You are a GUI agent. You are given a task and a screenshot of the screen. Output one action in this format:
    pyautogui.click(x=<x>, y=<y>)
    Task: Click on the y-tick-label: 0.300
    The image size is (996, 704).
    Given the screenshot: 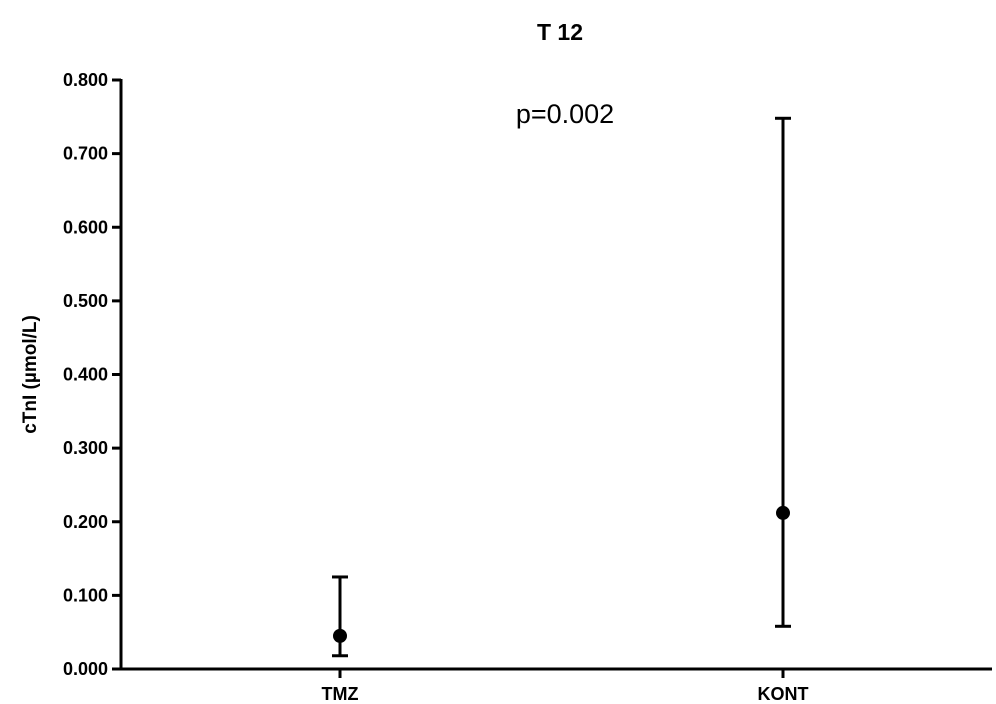 What is the action you would take?
    pyautogui.click(x=85, y=448)
    